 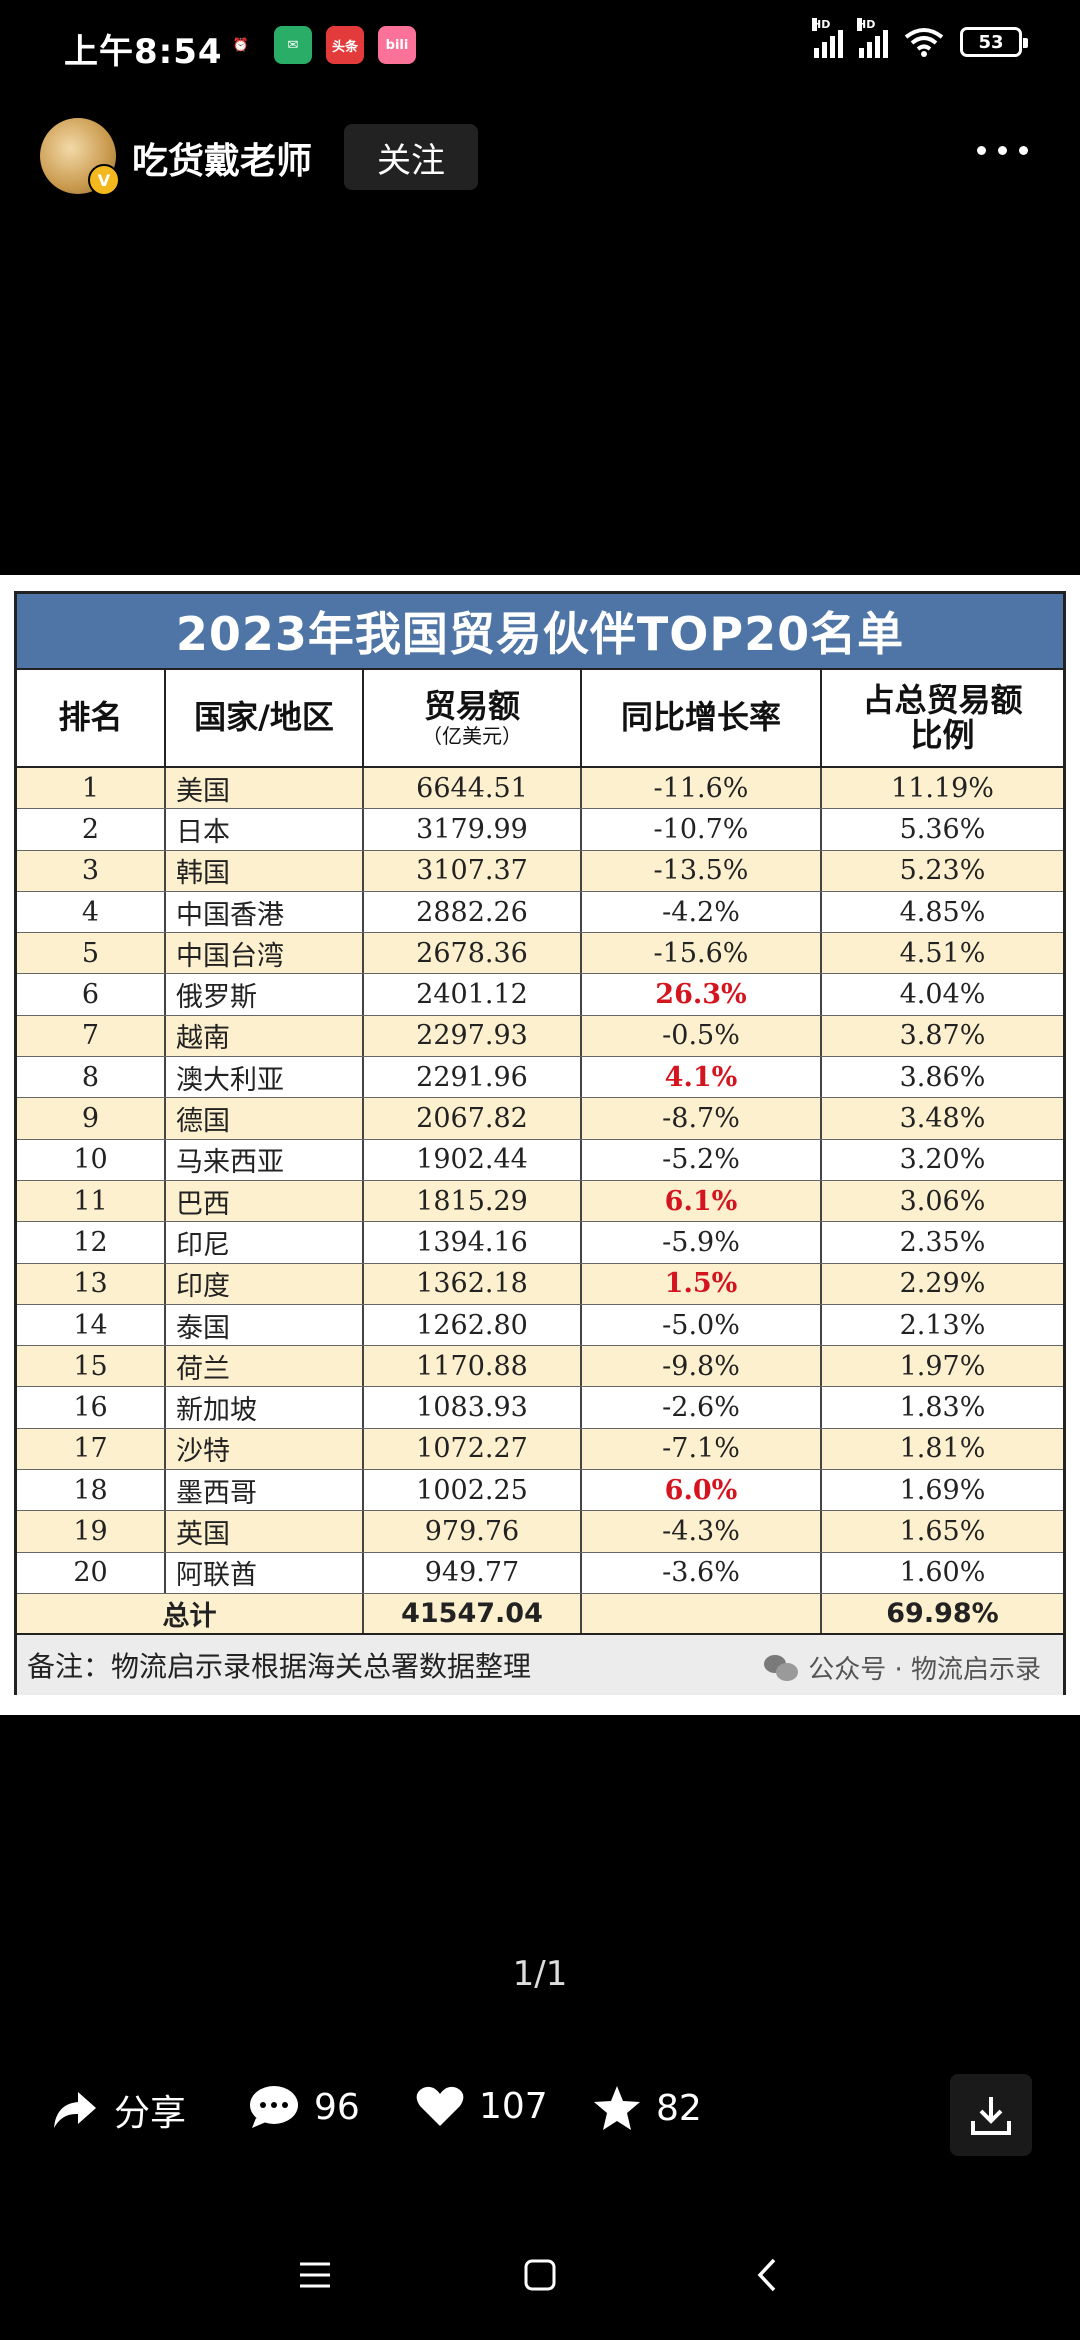 What do you see at coordinates (702, 870) in the screenshot?
I see `cell-growth: -13.5%` at bounding box center [702, 870].